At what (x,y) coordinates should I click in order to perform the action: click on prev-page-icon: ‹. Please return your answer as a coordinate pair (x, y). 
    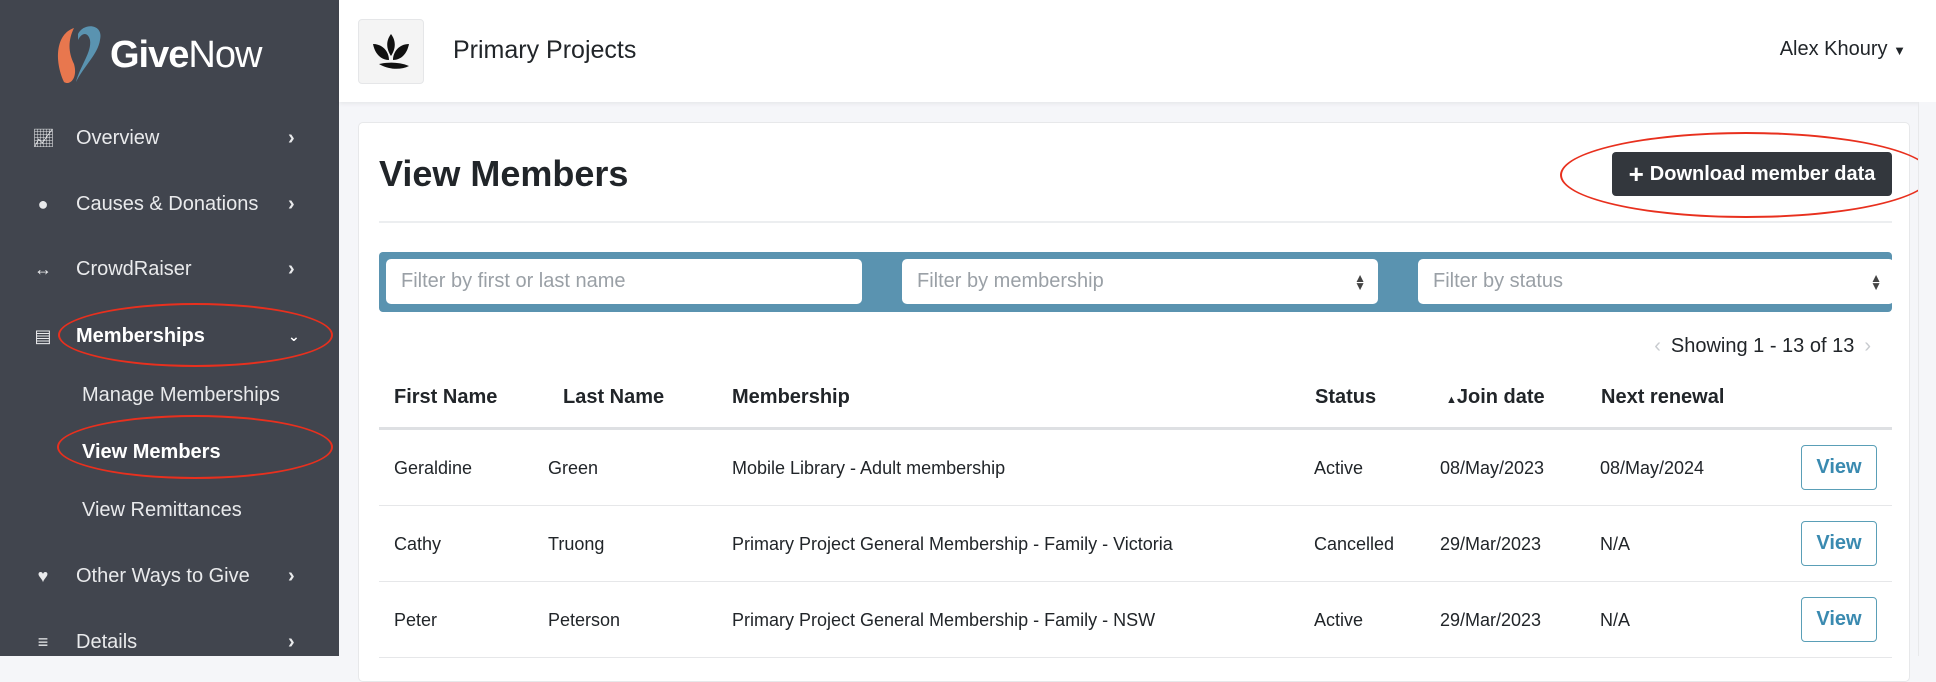
    Looking at the image, I should click on (1657, 346).